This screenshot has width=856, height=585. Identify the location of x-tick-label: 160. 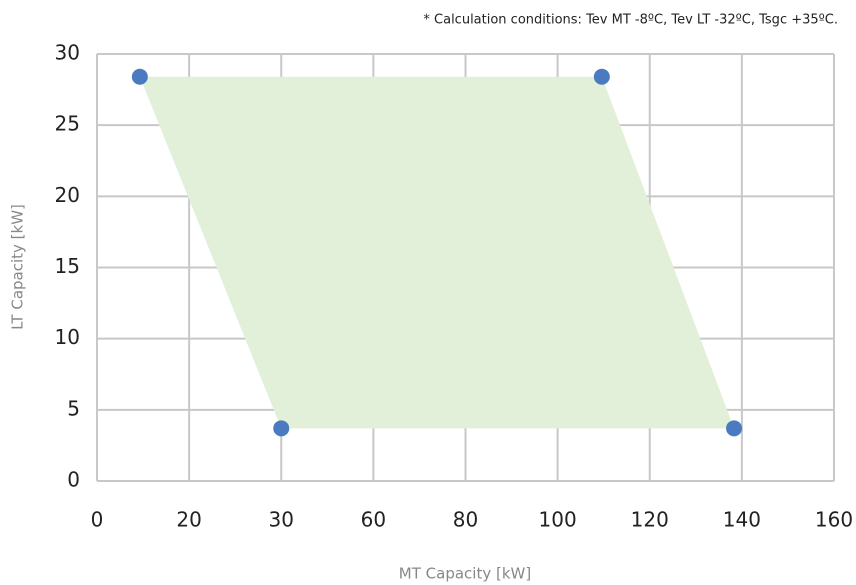
(834, 520).